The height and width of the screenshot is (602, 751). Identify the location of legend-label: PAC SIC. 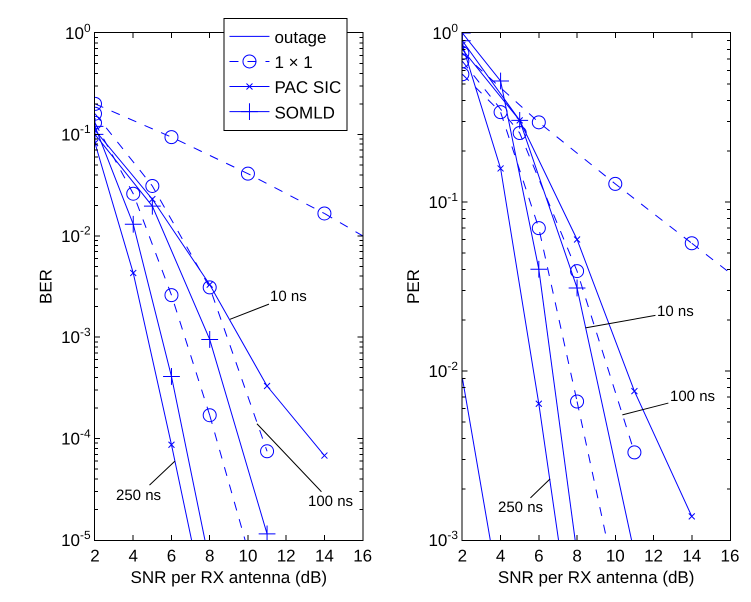
(308, 88).